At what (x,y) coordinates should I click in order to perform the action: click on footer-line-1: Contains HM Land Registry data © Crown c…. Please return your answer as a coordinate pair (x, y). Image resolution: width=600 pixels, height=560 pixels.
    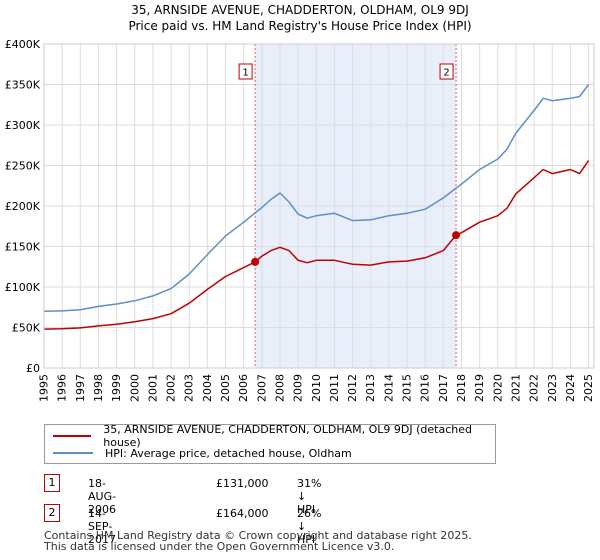
    Looking at the image, I should click on (258, 535).